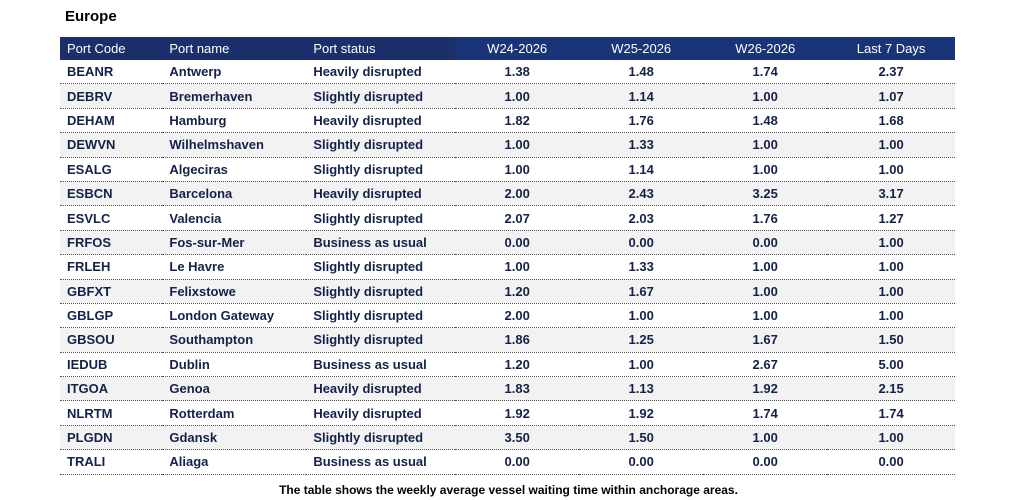 Image resolution: width=1017 pixels, height=500 pixels. What do you see at coordinates (517, 438) in the screenshot?
I see `value-cell: 3.50` at bounding box center [517, 438].